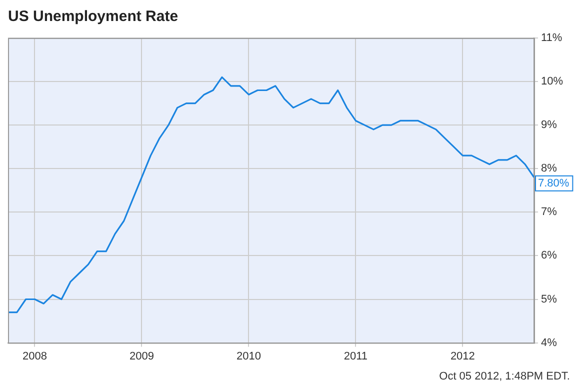  What do you see at coordinates (551, 38) in the screenshot?
I see `y-tick-label: 11%` at bounding box center [551, 38].